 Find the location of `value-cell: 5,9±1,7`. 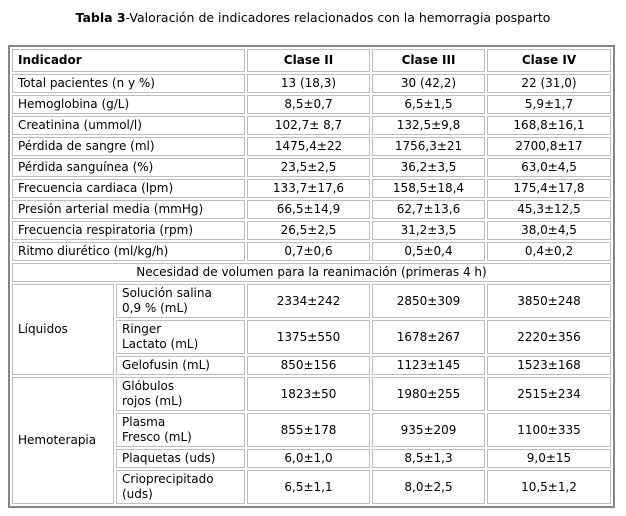

value-cell: 5,9±1,7 is located at coordinates (549, 104).